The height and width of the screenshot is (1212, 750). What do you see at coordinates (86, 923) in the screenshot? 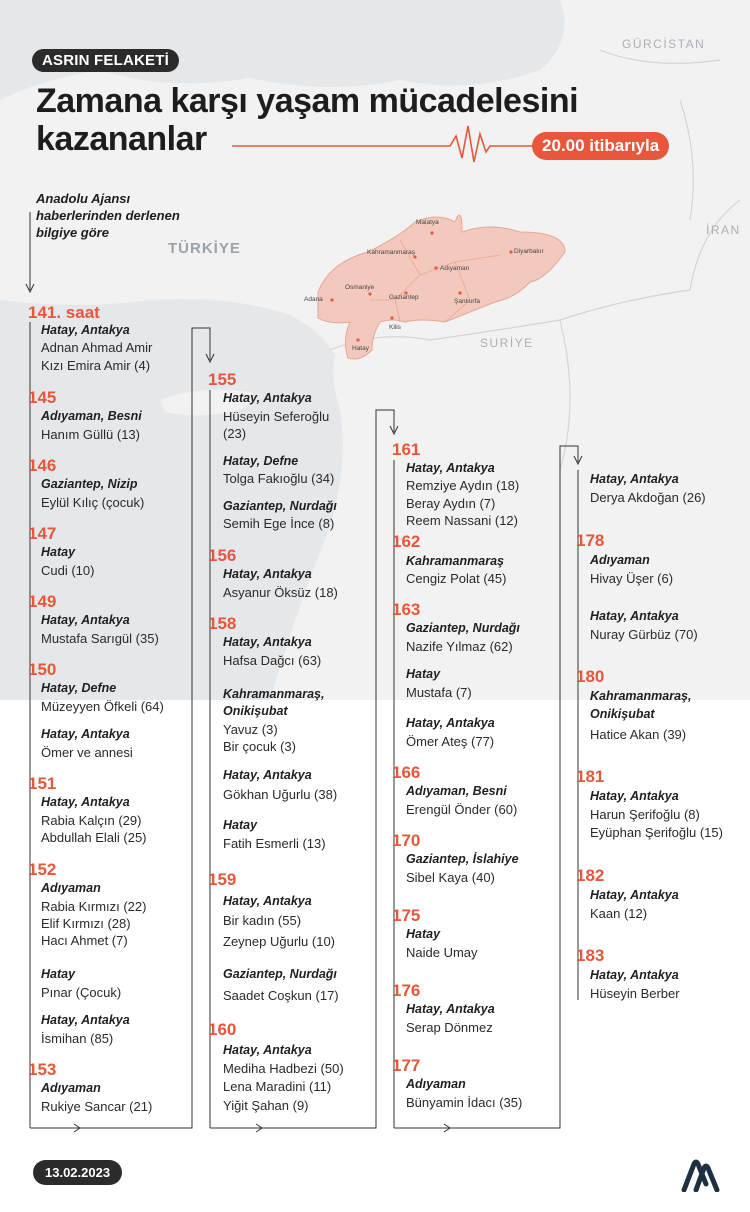
I see `survivor-name: Elif Kırmızı (28)` at bounding box center [86, 923].